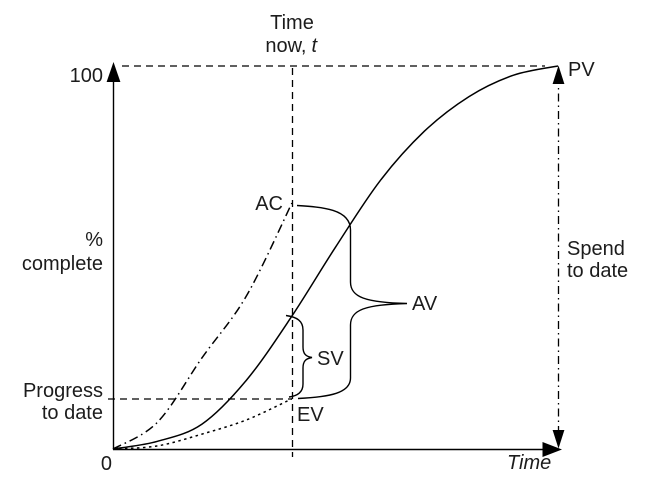  I want to click on spend-to-date-label-line1: Spend, so click(596, 249).